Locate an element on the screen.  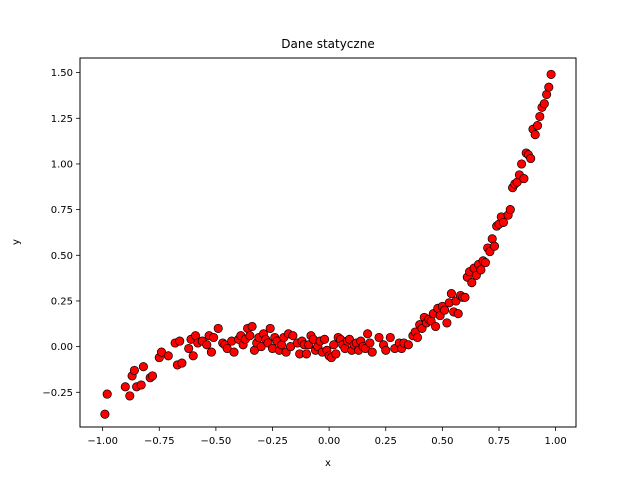
x-axis-label: x is located at coordinates (328, 463).